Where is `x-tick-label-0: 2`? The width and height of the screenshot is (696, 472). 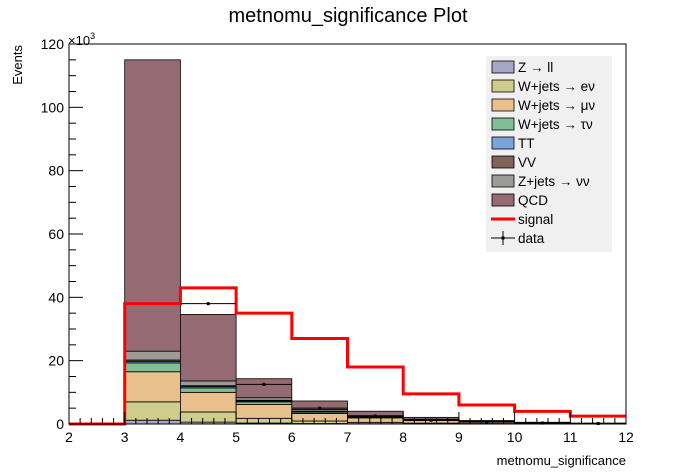
x-tick-label-0: 2 is located at coordinates (69, 437).